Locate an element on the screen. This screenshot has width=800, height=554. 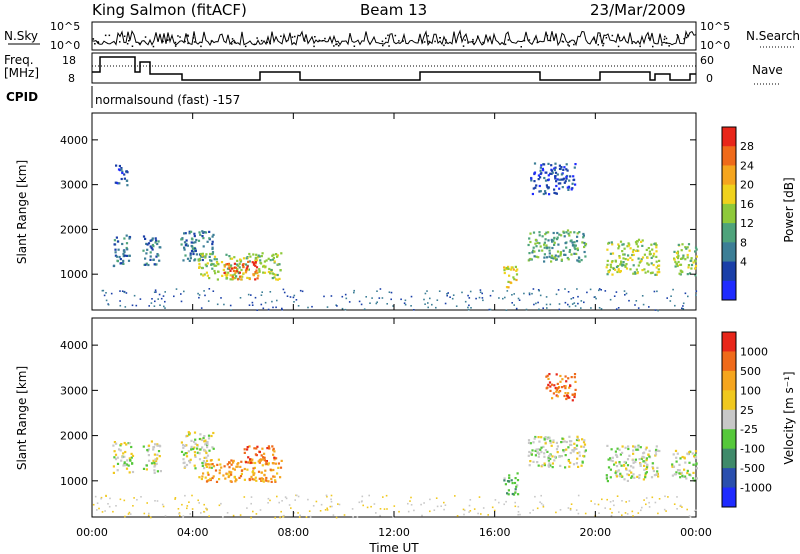
colorbar-tick-label: 20 is located at coordinates (747, 185).